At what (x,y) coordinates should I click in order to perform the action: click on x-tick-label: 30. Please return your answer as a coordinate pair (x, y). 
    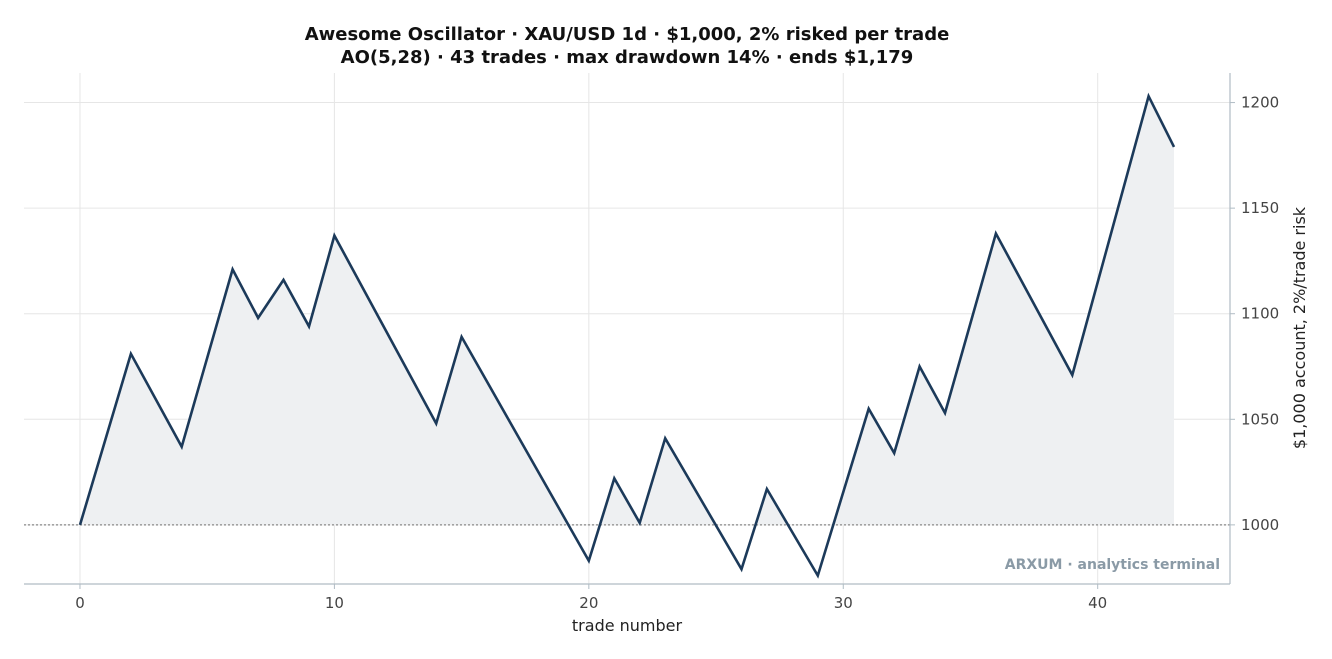
    Looking at the image, I should click on (843, 603).